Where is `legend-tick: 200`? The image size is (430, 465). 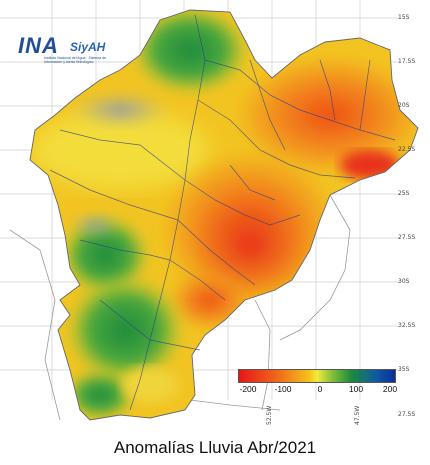 legend-tick: 200 is located at coordinates (390, 389).